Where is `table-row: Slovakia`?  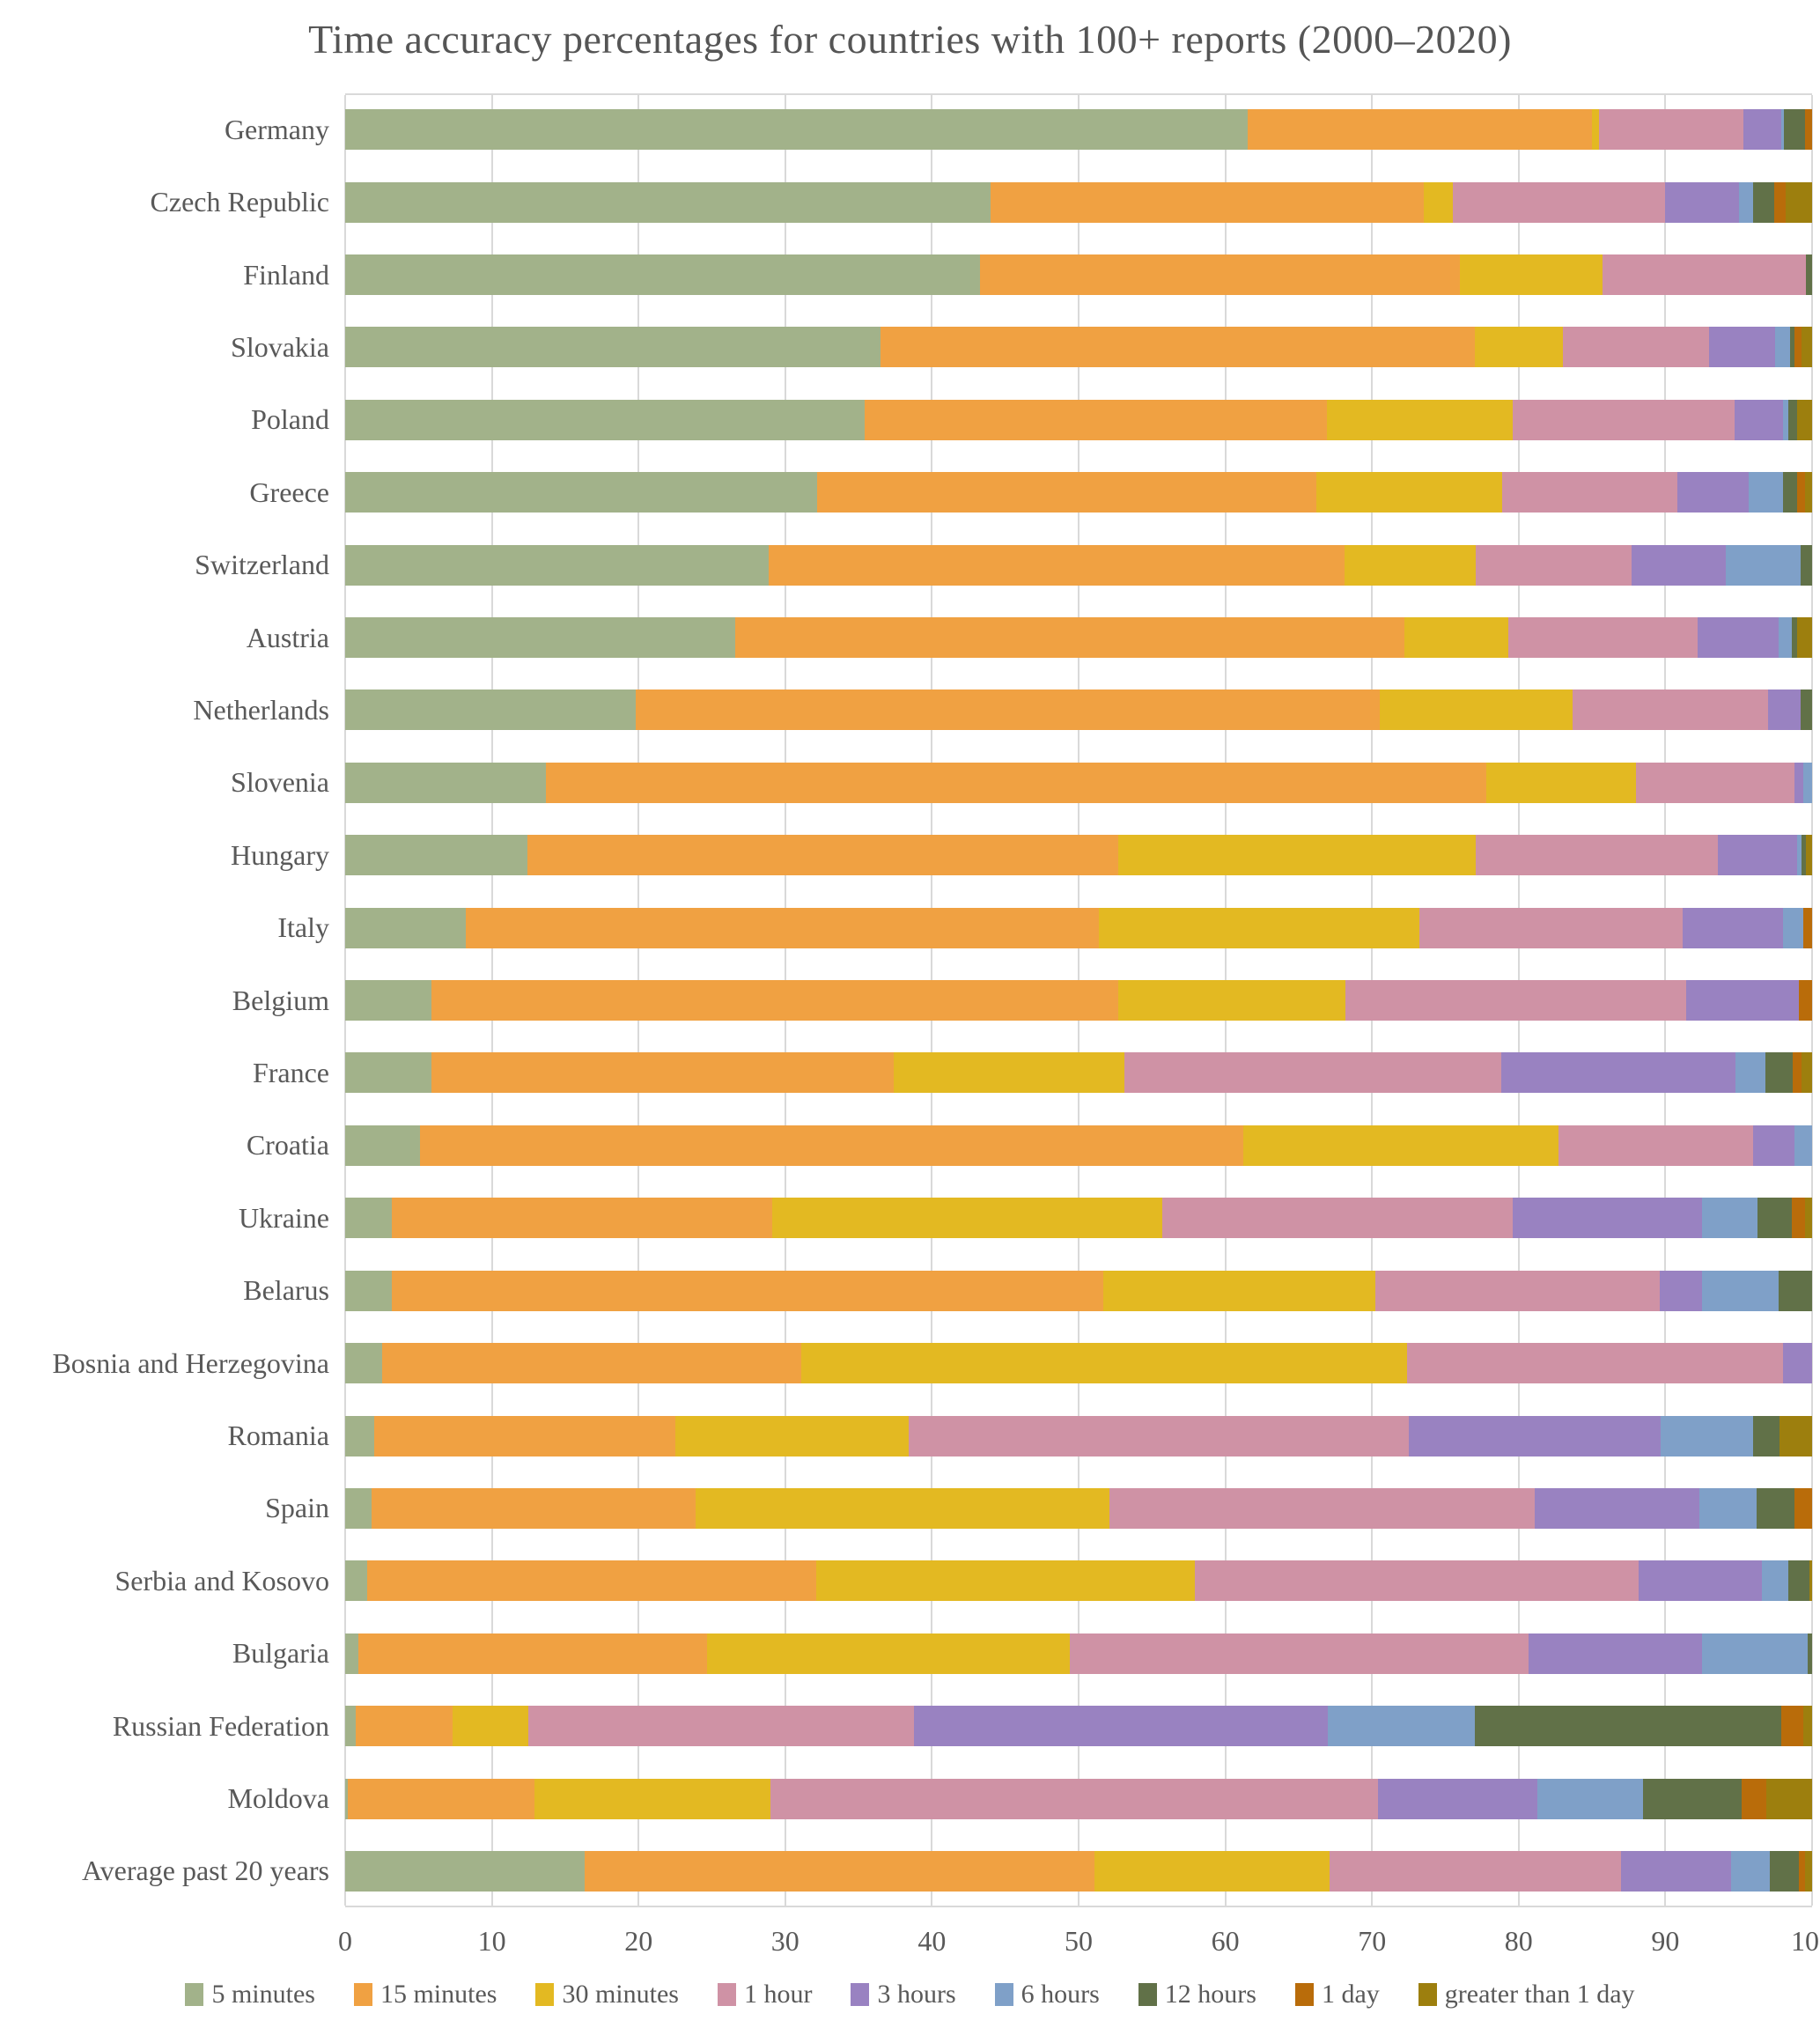 table-row: Slovakia is located at coordinates (1021, 347).